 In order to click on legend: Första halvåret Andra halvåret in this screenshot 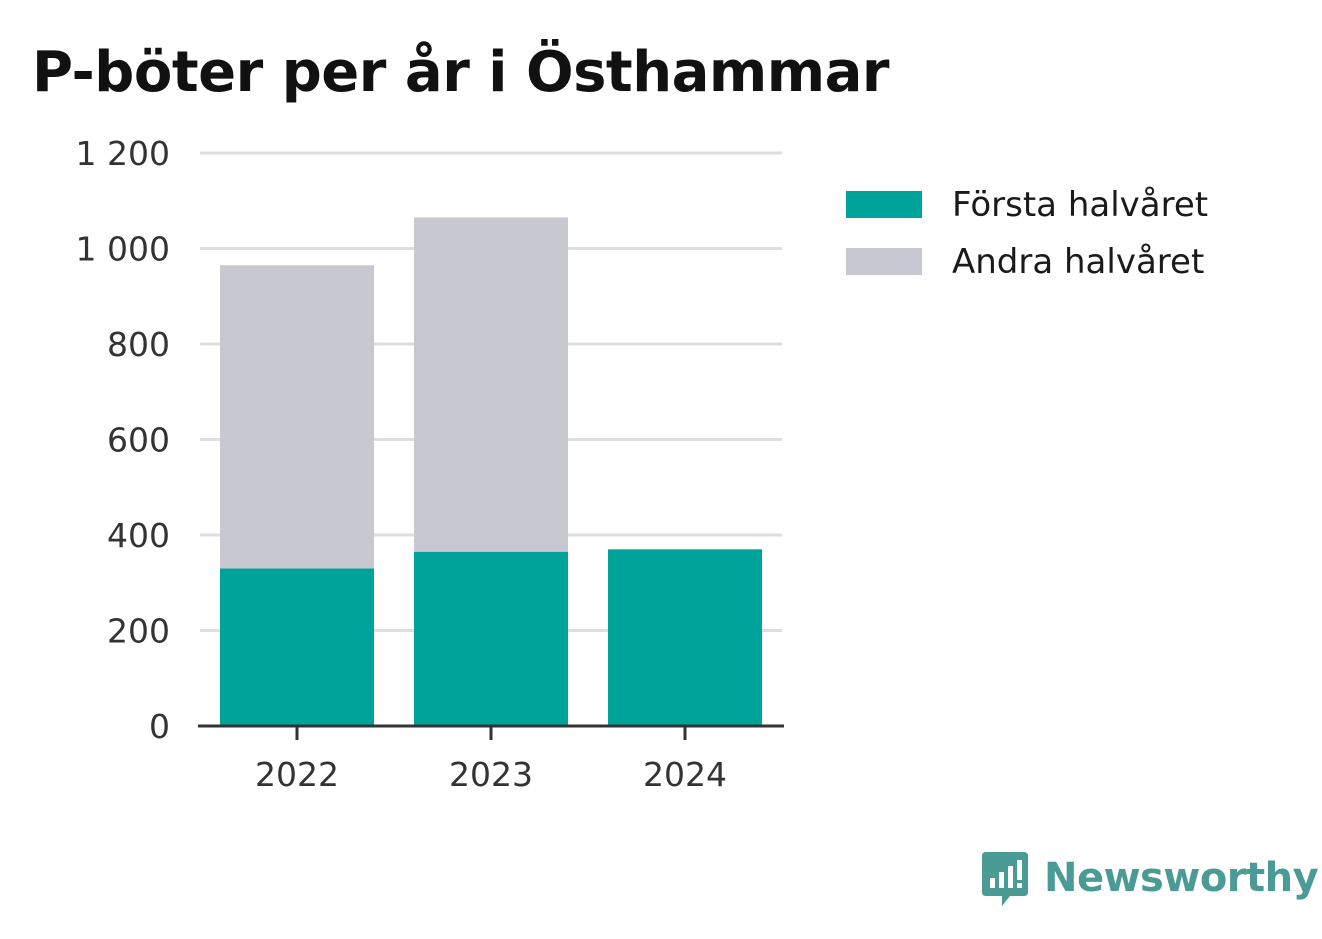, I will do `click(1027, 233)`.